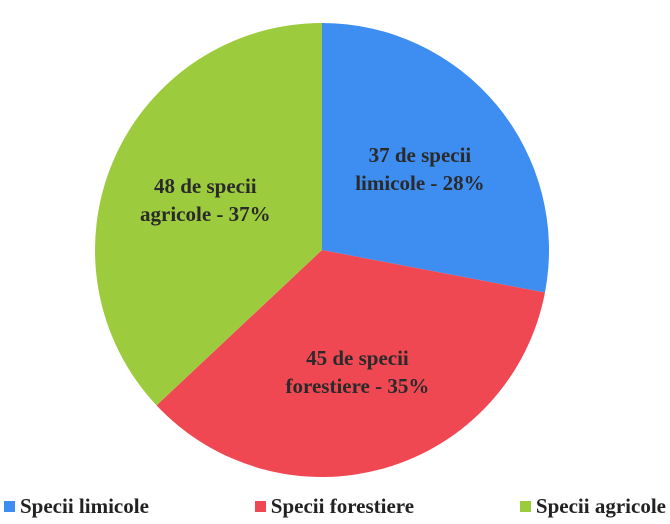 The height and width of the screenshot is (524, 670). Describe the element at coordinates (205, 199) in the screenshot. I see `data-label: 48 de specii agricole - 37%` at that location.